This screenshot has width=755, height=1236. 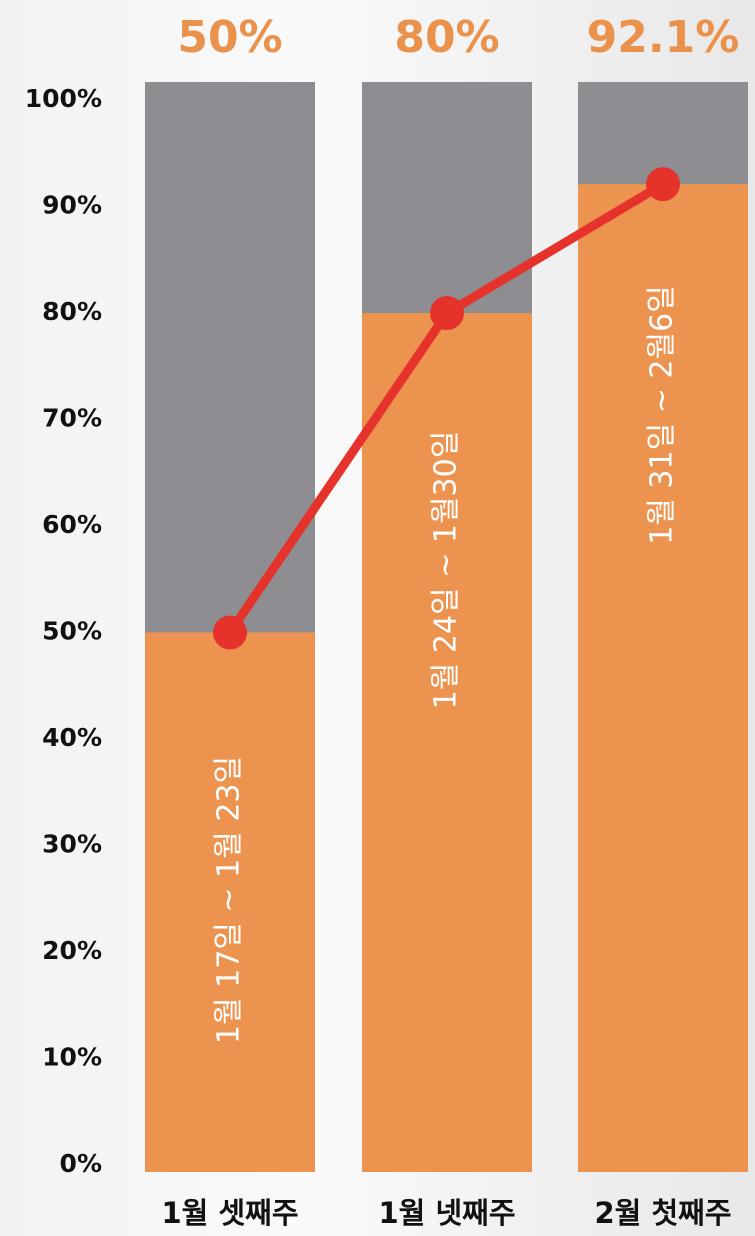 I want to click on y-tick-label: 40%, so click(x=72, y=737).